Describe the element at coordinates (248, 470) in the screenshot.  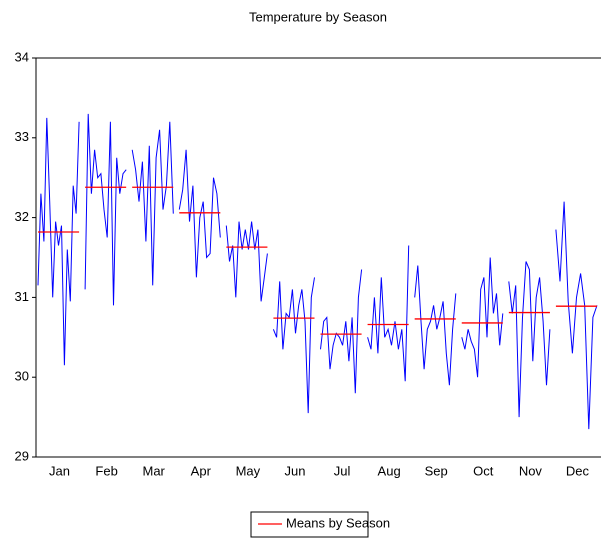
I see `x-tick-label: May` at that location.